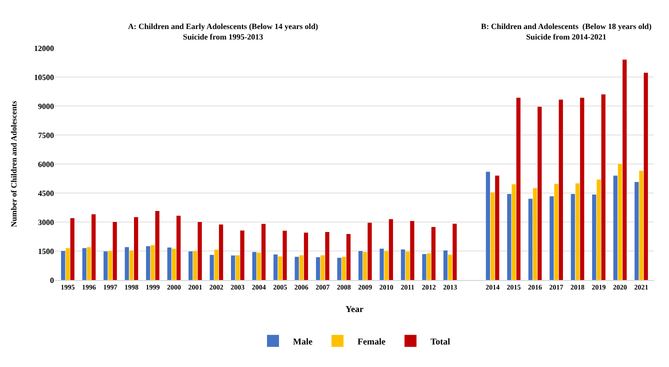 This screenshot has height=367, width=669. I want to click on y-tick-label: 1500, so click(46, 251).